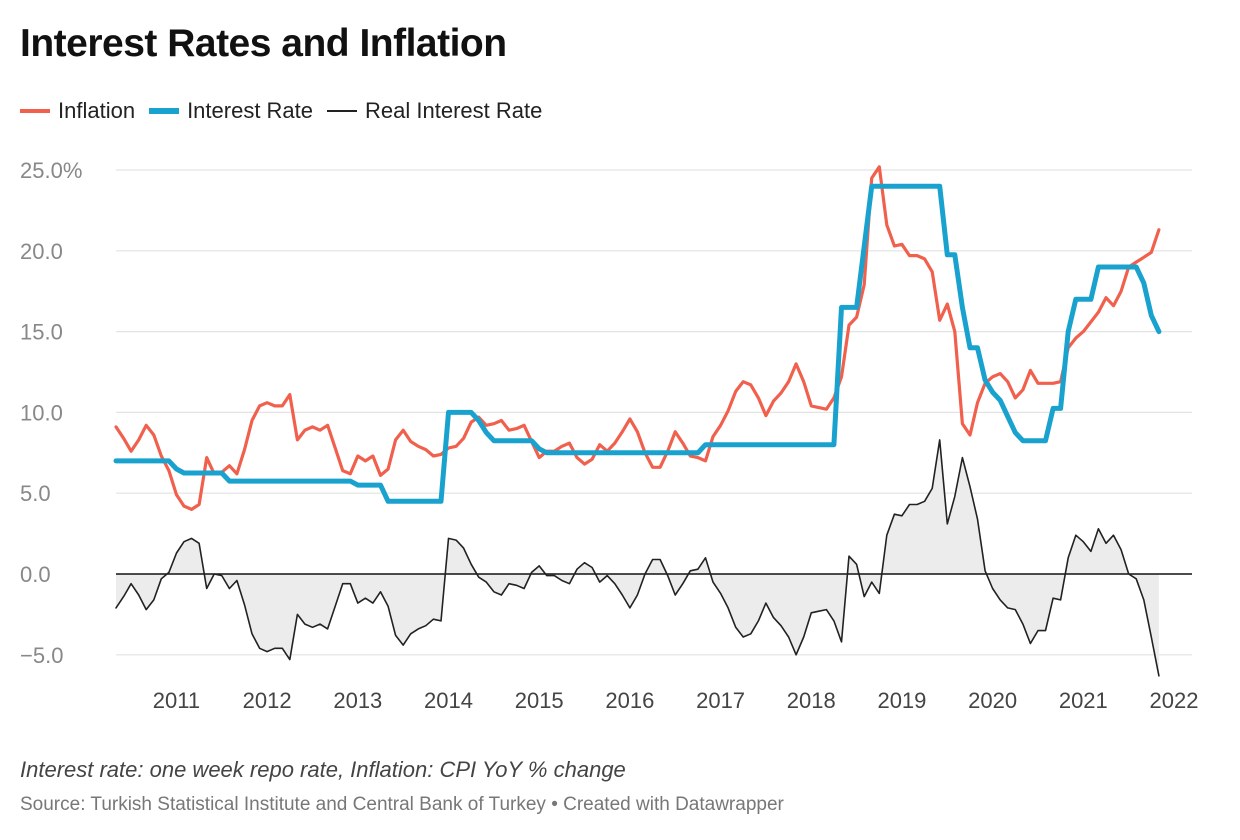 This screenshot has width=1240, height=840. I want to click on x-tick-label: 2011, so click(176, 700).